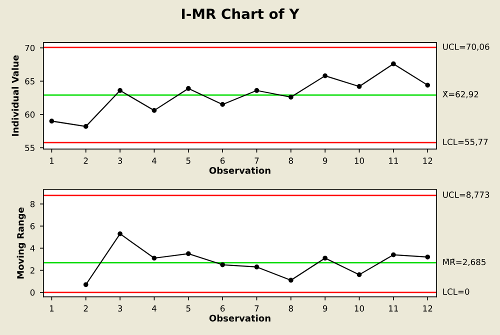  I want to click on y-axis-title: Moving Range, so click(21, 243).